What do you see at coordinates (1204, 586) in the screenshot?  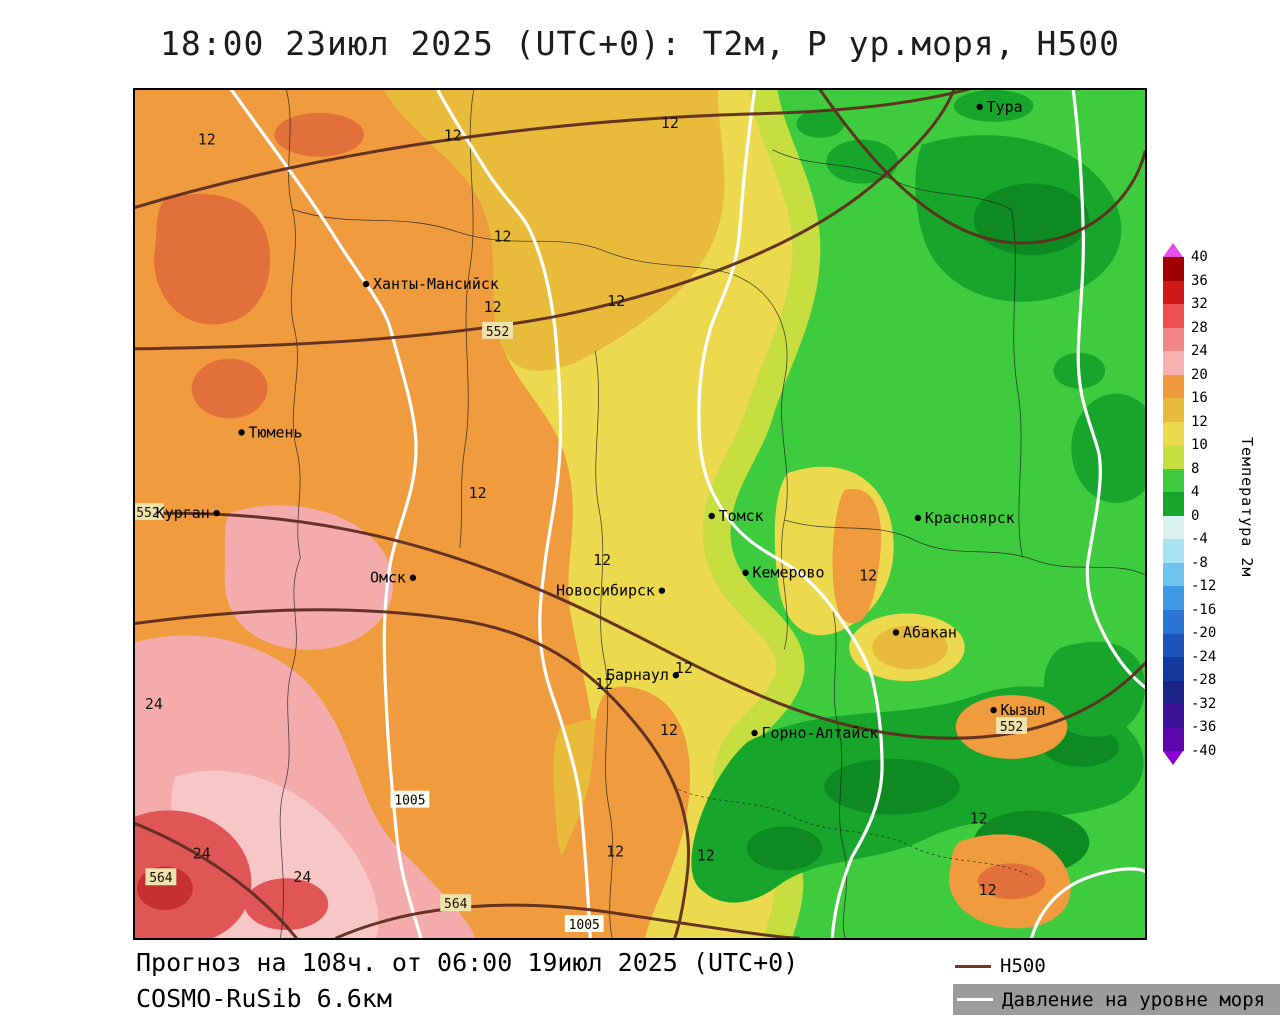 I see `legend-tick: -12` at bounding box center [1204, 586].